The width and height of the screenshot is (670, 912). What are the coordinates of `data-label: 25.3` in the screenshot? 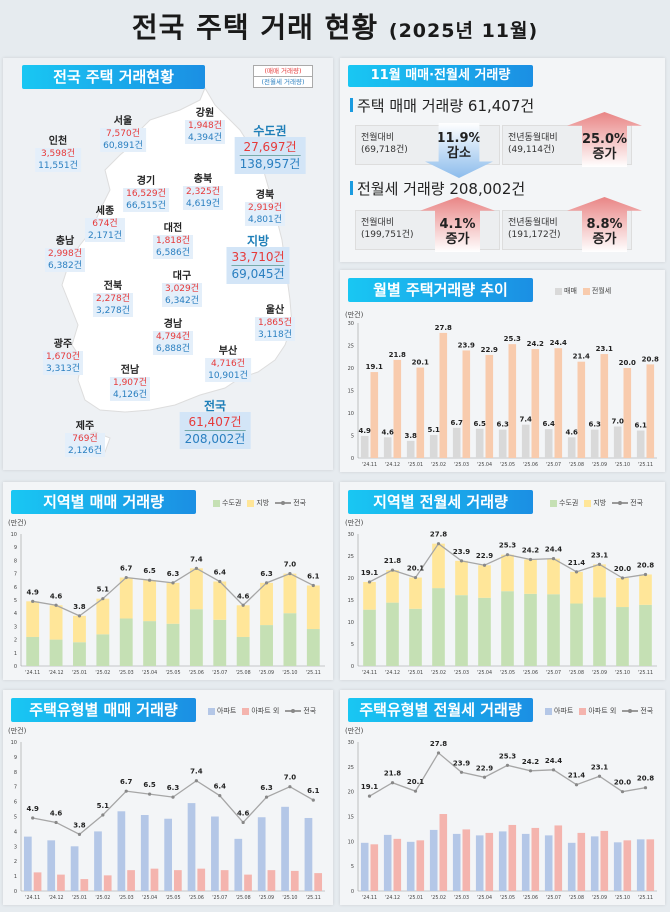 It's located at (507, 756).